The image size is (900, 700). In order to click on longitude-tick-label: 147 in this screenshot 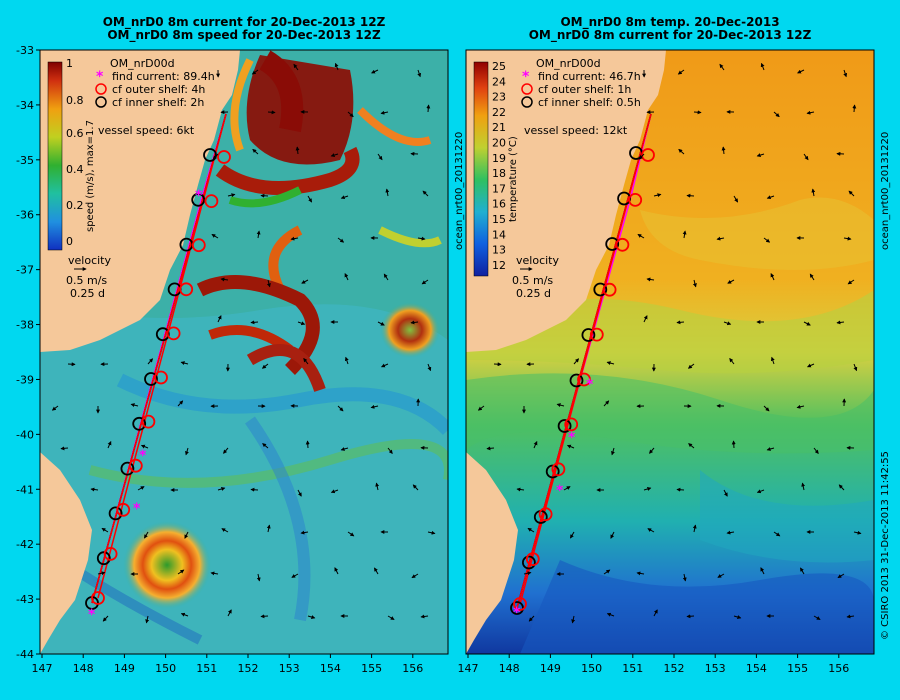, I will do `click(468, 668)`.